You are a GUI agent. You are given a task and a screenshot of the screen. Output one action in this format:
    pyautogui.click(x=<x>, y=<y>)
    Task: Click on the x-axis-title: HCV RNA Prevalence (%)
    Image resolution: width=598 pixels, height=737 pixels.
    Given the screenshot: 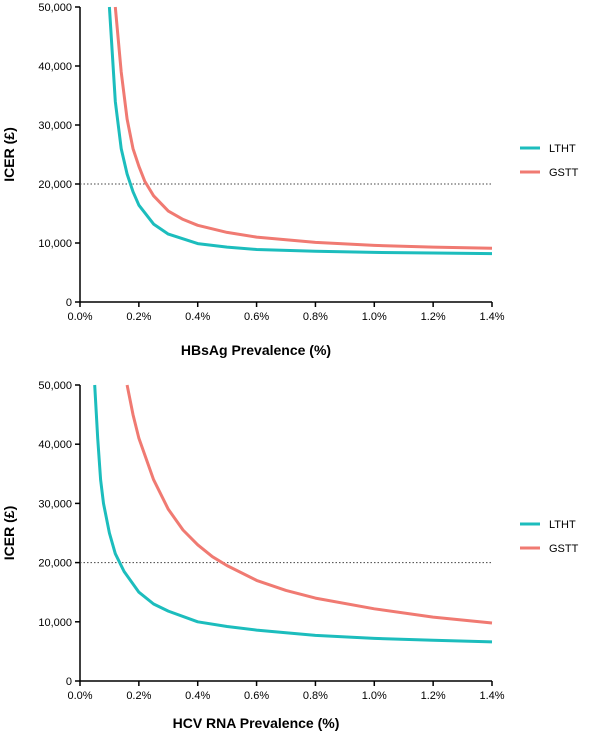 What is the action you would take?
    pyautogui.click(x=256, y=723)
    